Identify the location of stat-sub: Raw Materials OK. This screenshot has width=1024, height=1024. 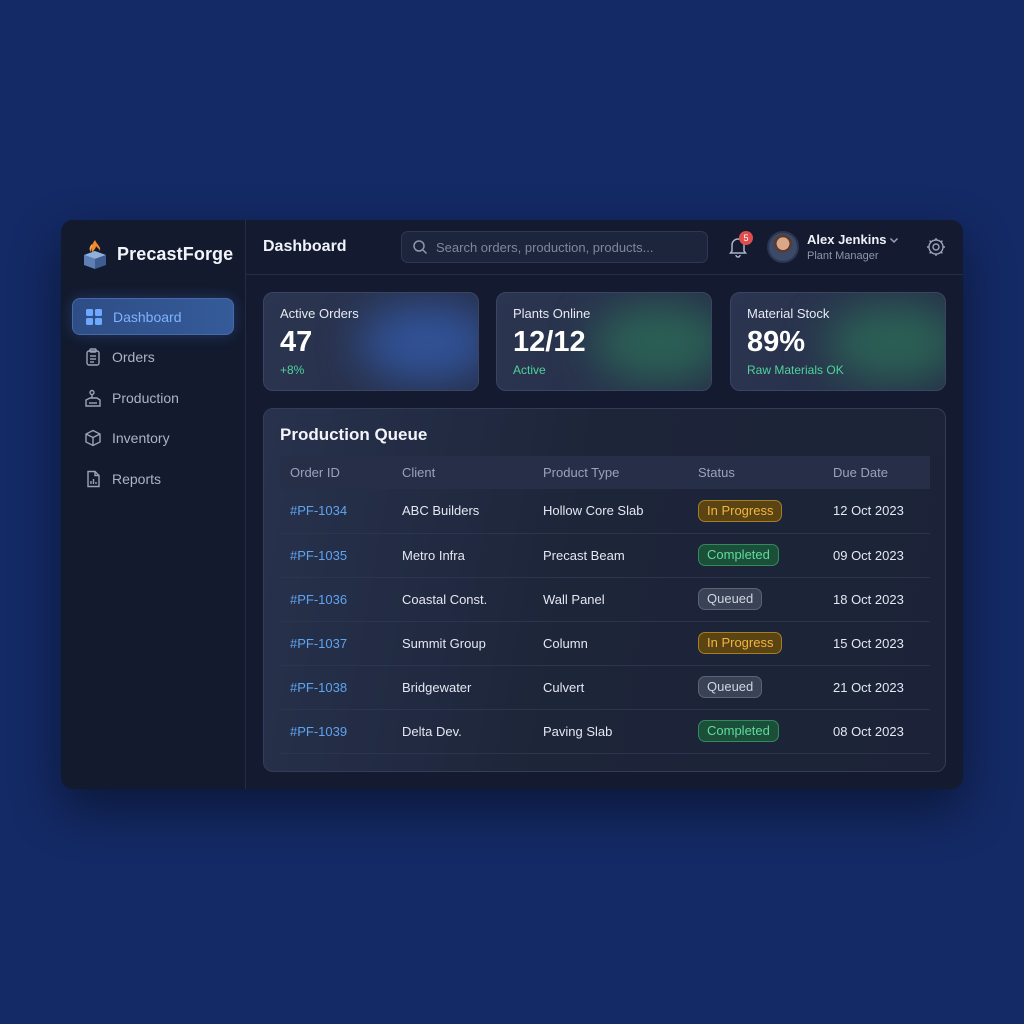
(795, 370).